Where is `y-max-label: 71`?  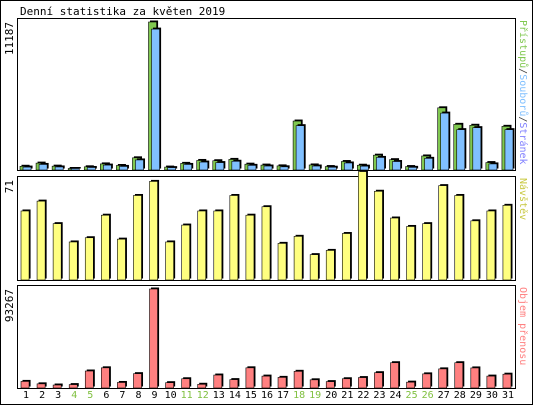 y-max-label: 71 is located at coordinates (9, 186).